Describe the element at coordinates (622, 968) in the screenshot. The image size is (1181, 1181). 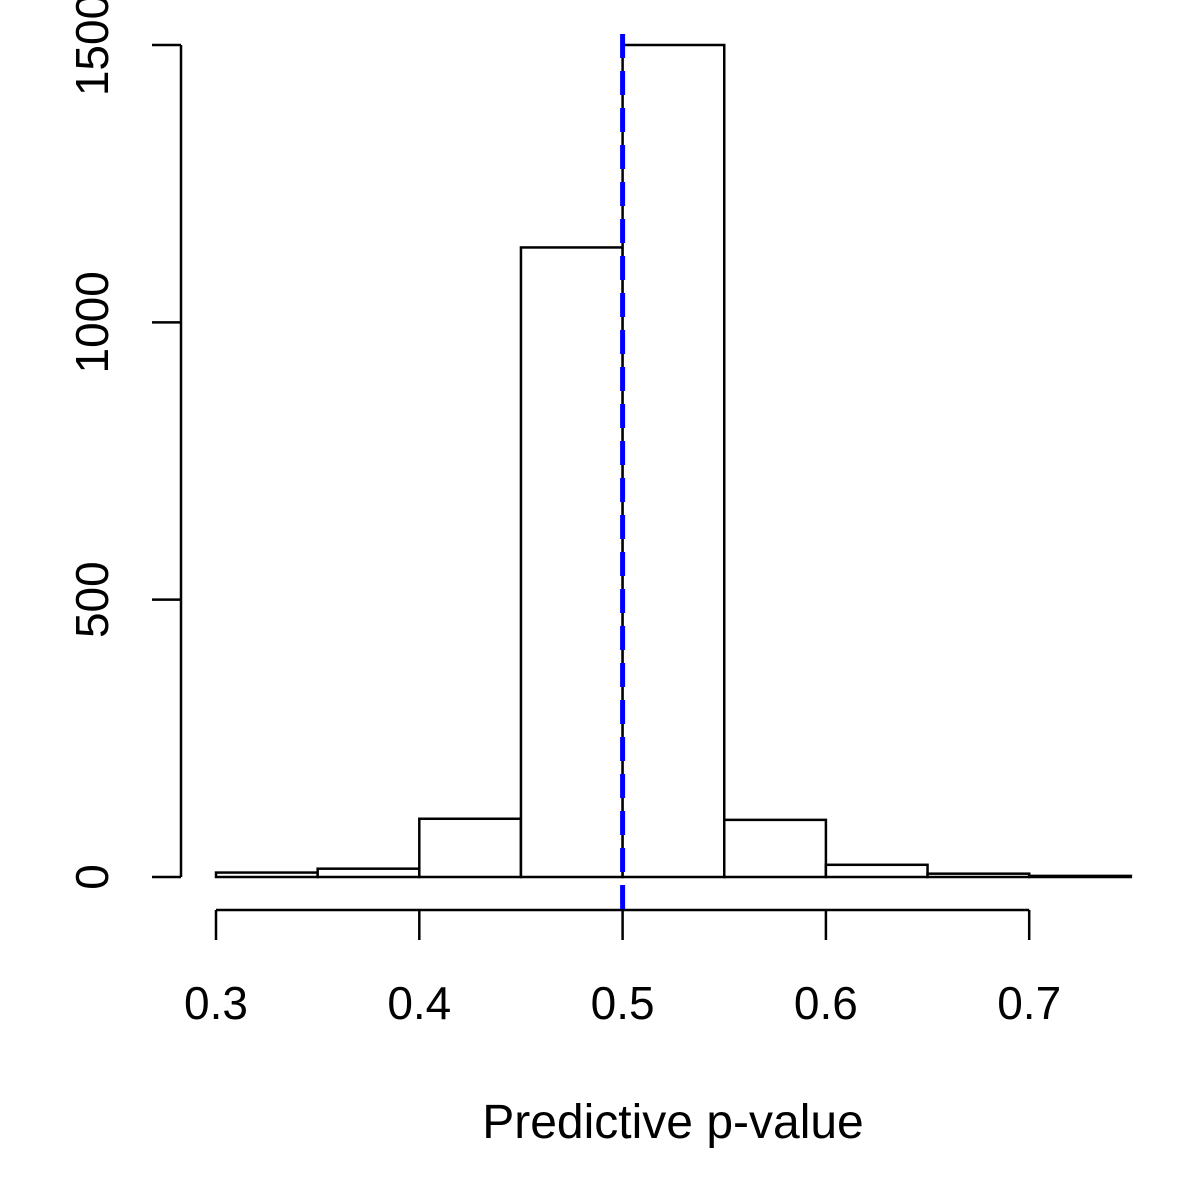
I see `x-axis: 0.3 0.4 0.5 0.6 0.7` at that location.